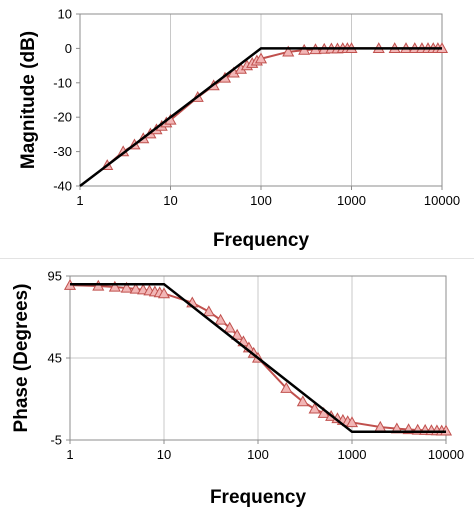  I want to click on phase-x-tick-label: 10, so click(164, 454).